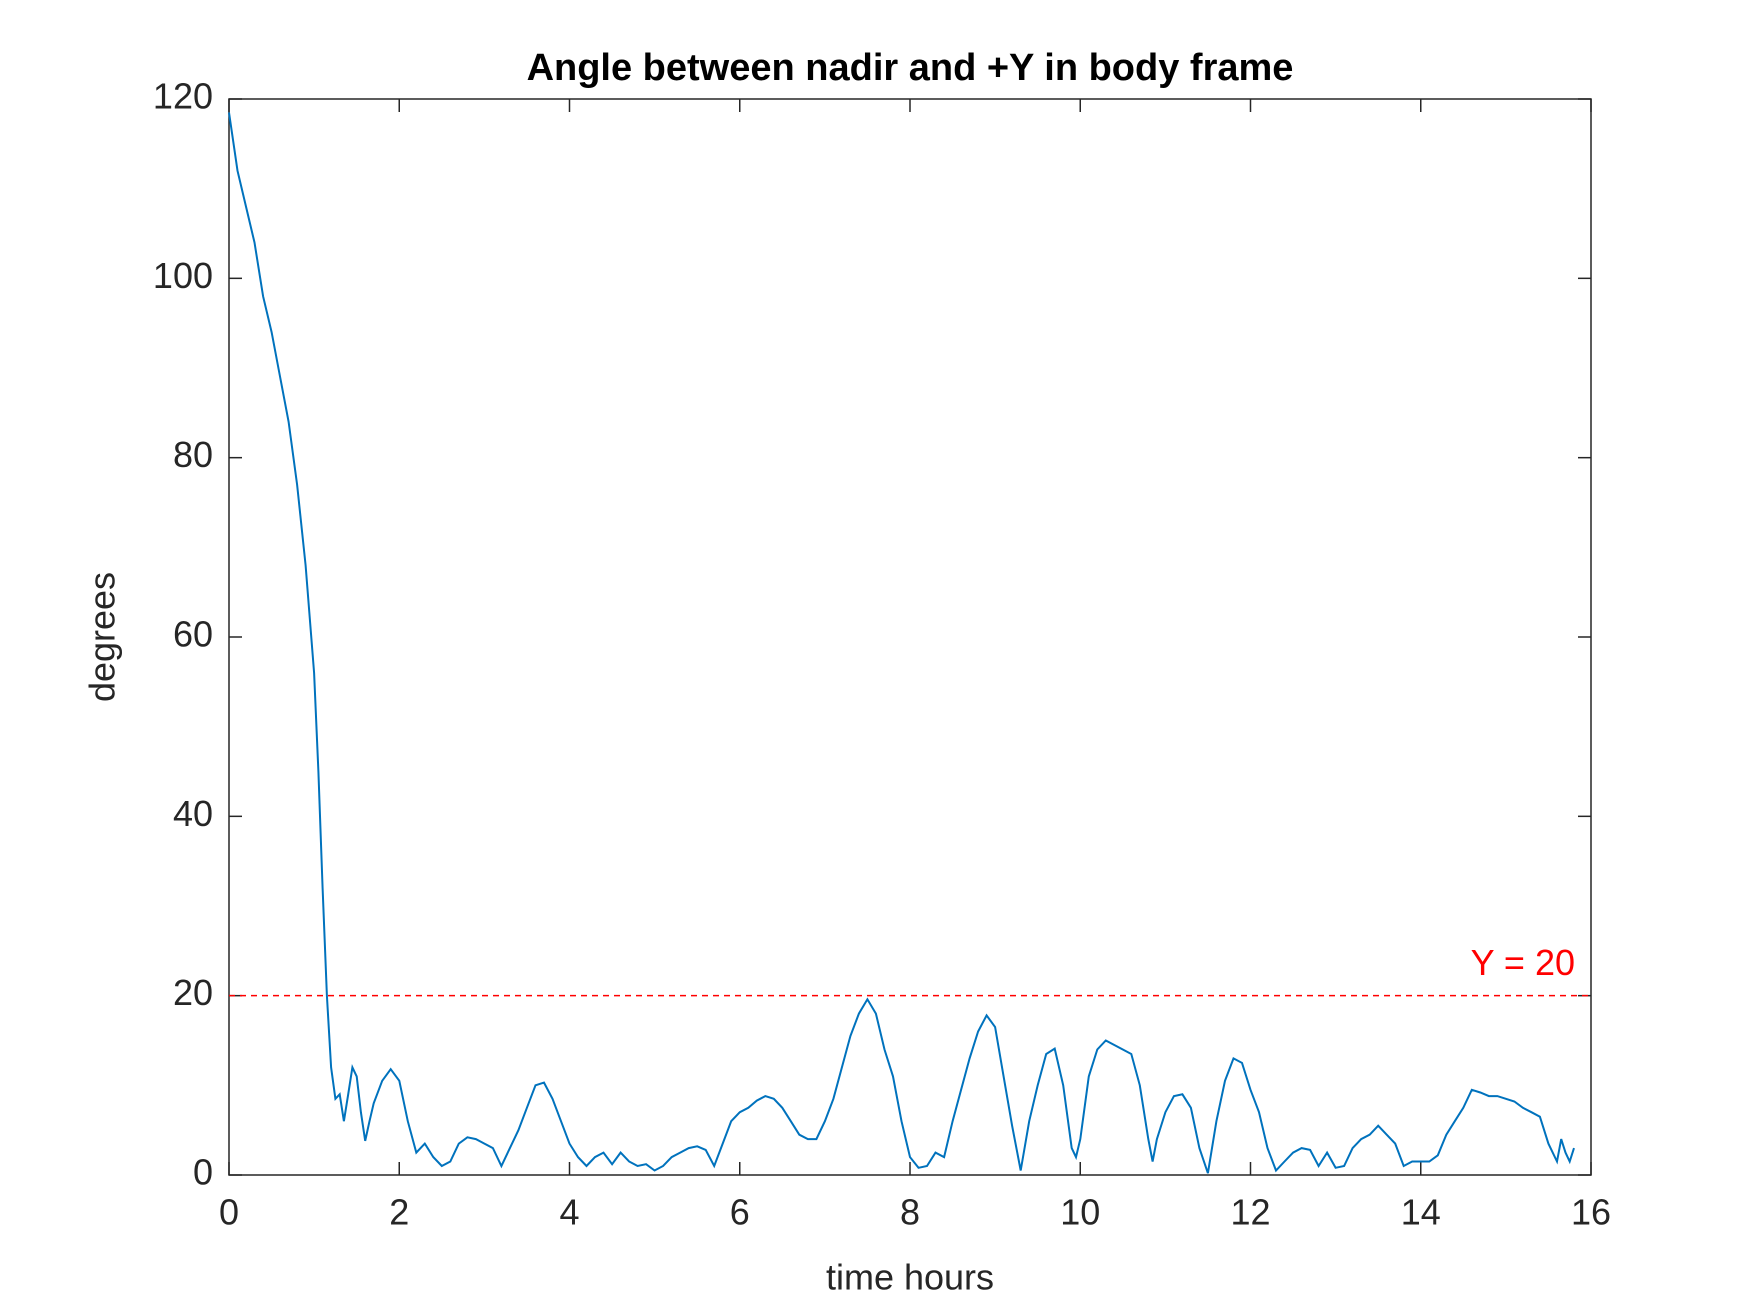 Image resolution: width=1750 pixels, height=1313 pixels. What do you see at coordinates (910, 1212) in the screenshot?
I see `x-tick-label: 8` at bounding box center [910, 1212].